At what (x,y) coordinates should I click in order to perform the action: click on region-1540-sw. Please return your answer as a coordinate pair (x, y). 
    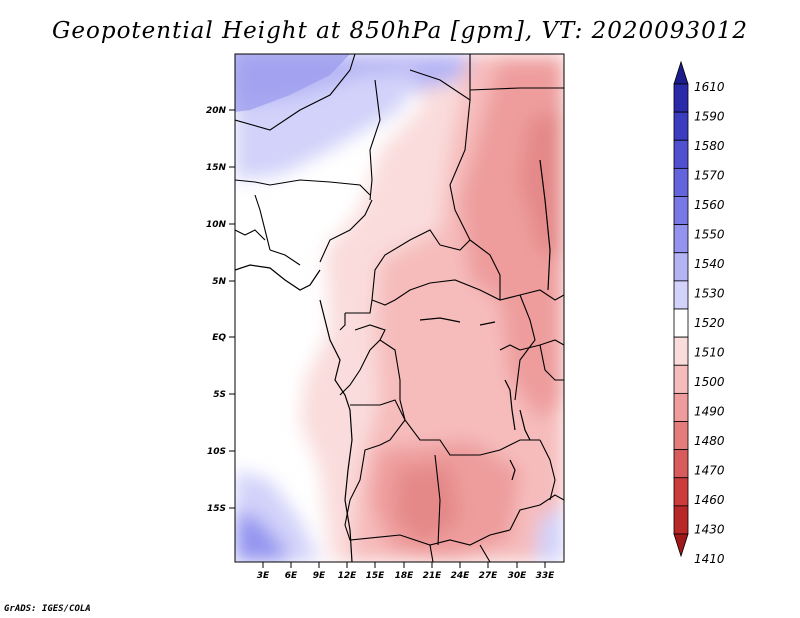
    Looking at the image, I should click on (262, 536).